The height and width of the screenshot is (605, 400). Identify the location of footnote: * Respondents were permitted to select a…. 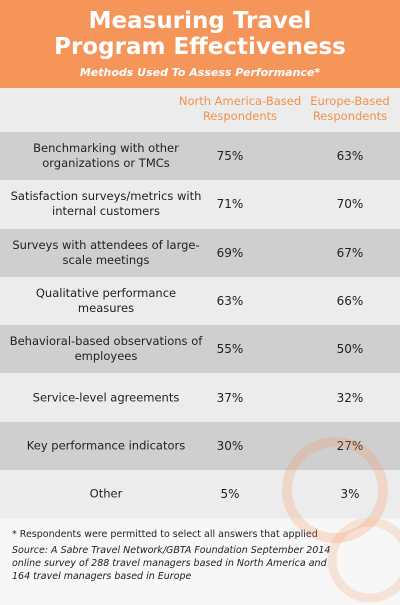
(165, 534).